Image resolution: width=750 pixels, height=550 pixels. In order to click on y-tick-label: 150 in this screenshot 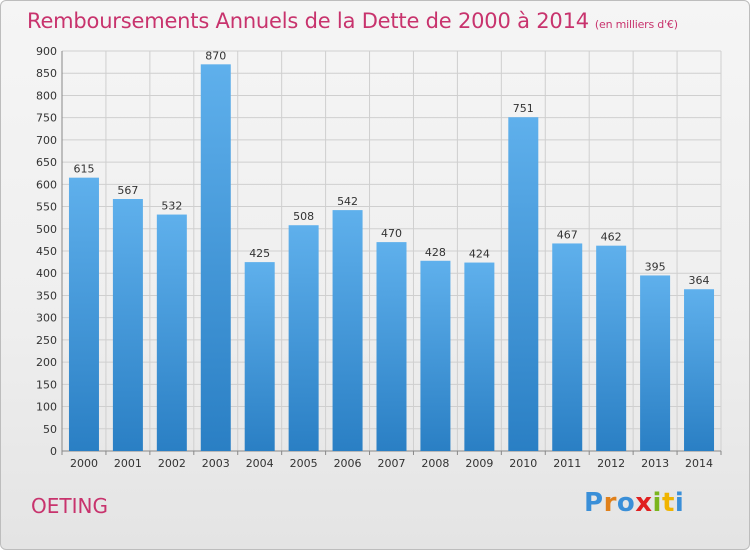, I will do `click(46, 384)`.